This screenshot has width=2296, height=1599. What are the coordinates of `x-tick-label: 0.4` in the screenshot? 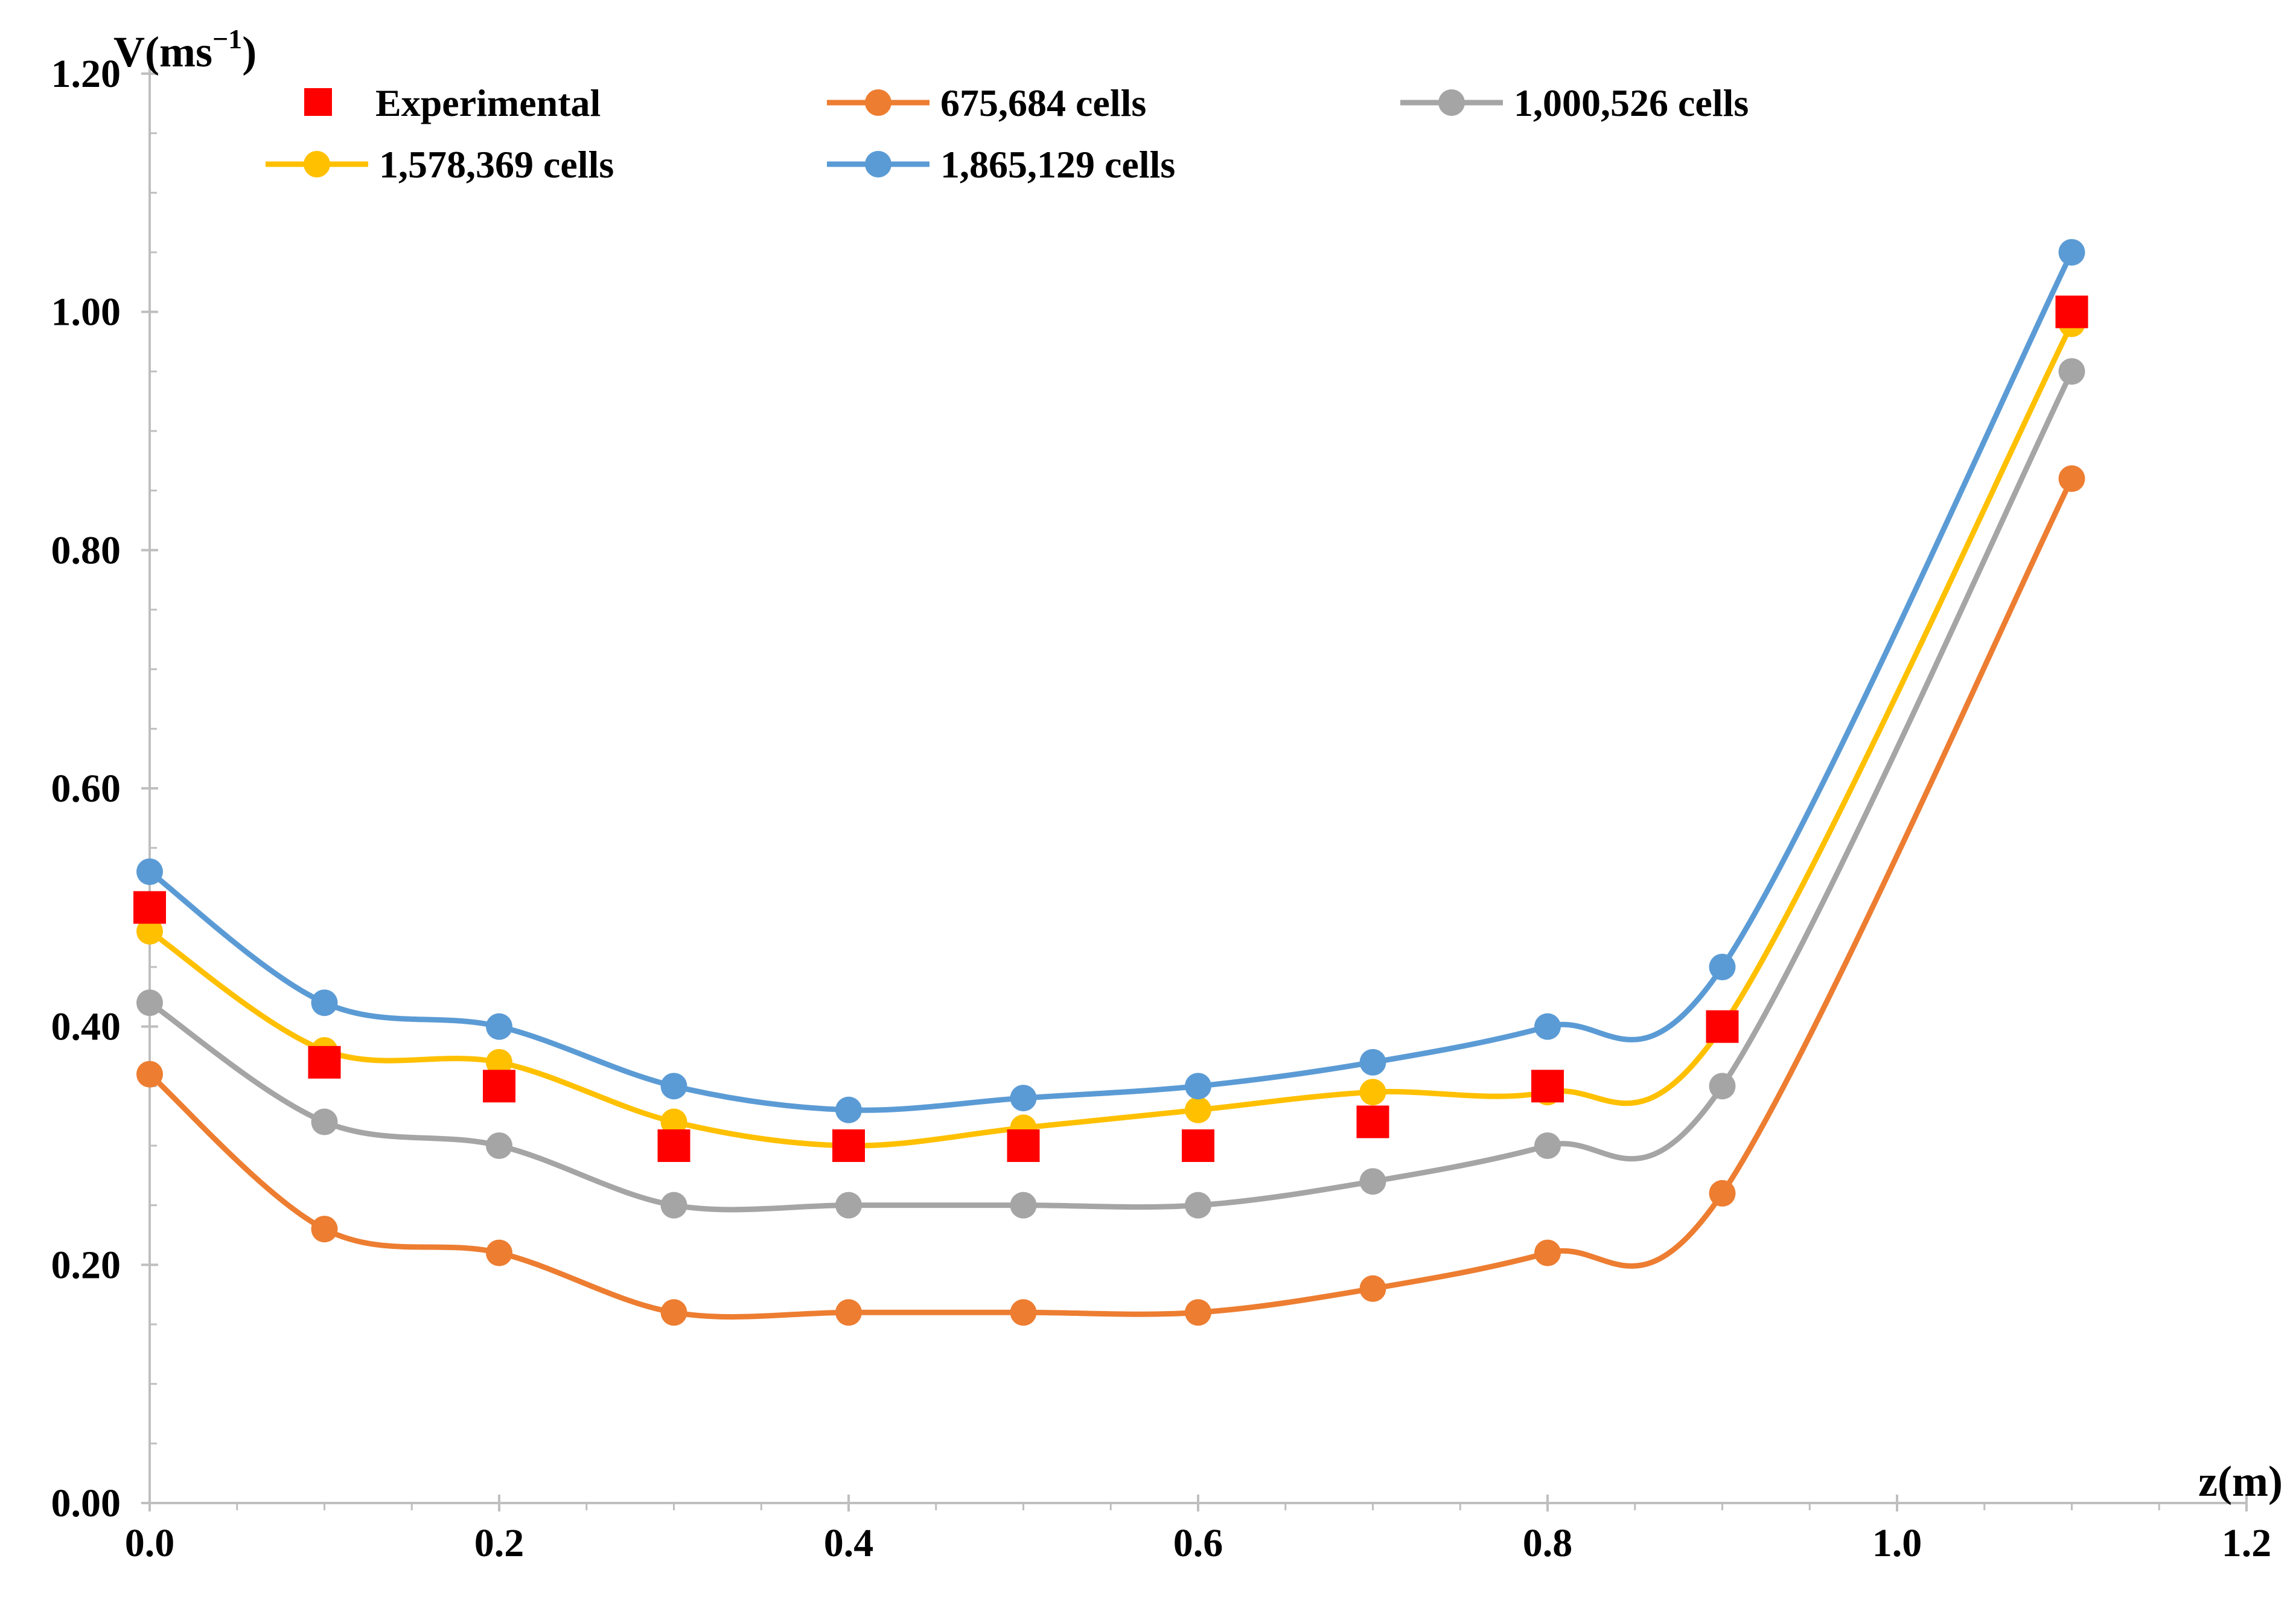 It's located at (849, 1543).